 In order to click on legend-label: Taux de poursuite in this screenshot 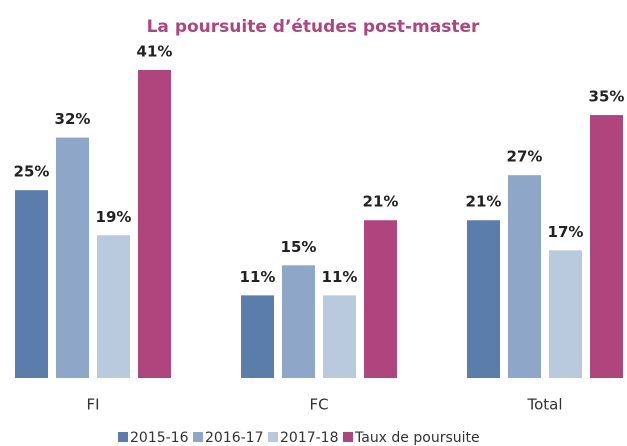, I will do `click(417, 438)`.